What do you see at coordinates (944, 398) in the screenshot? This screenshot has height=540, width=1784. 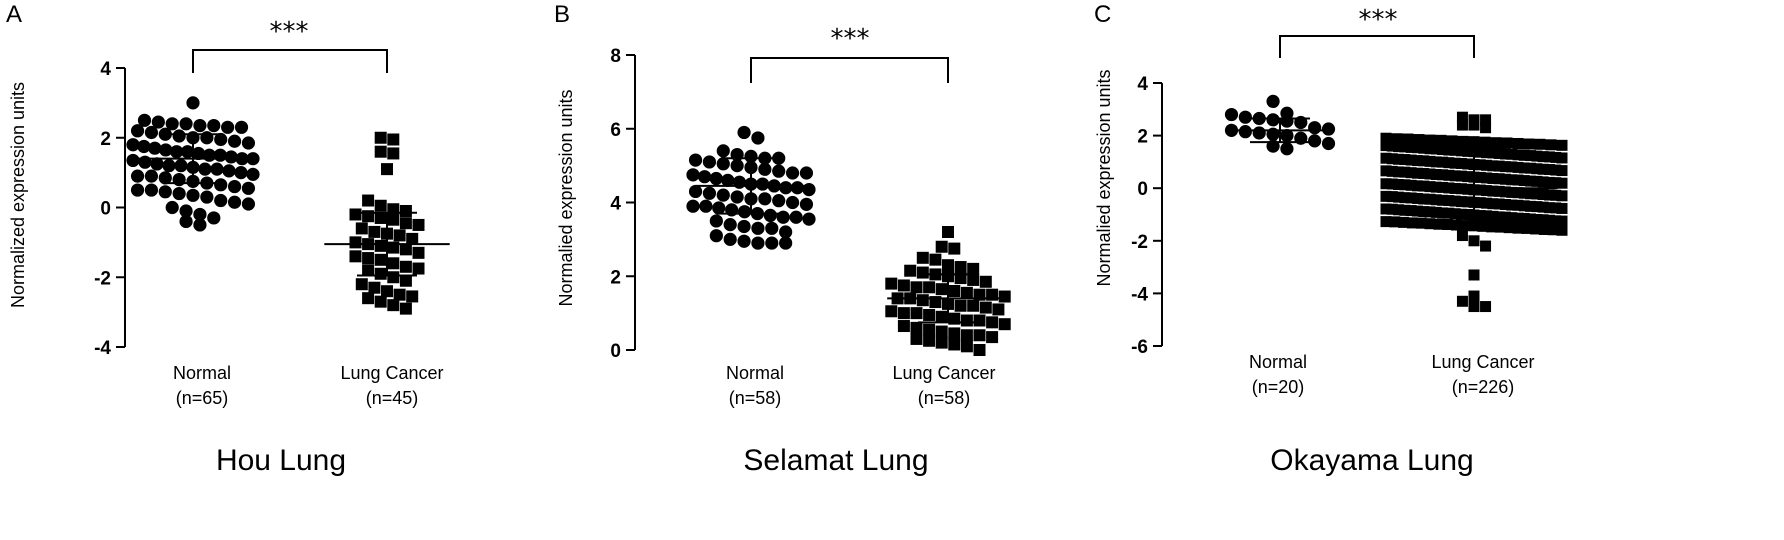 I see `category-n-b-cancer: (n=58)` at bounding box center [944, 398].